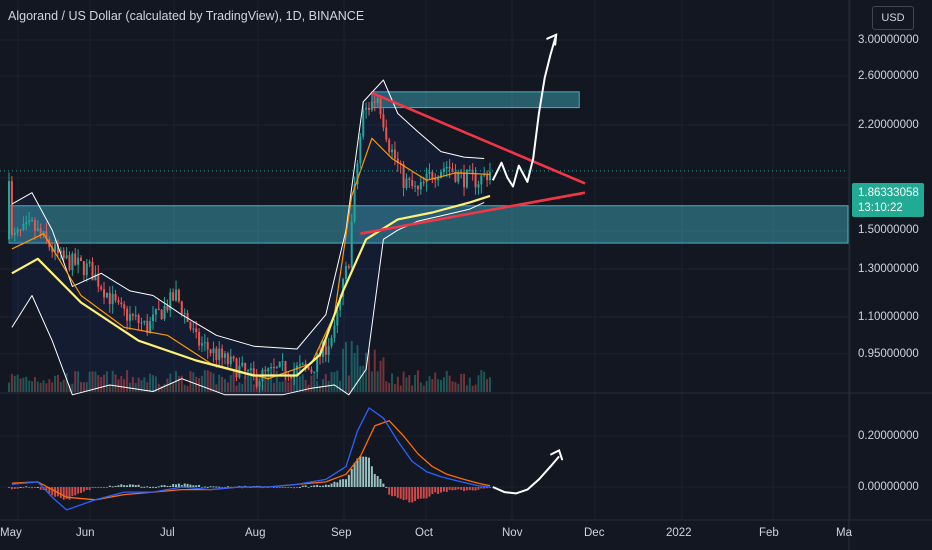  What do you see at coordinates (85, 533) in the screenshot?
I see `x-tick-label: Jun` at bounding box center [85, 533].